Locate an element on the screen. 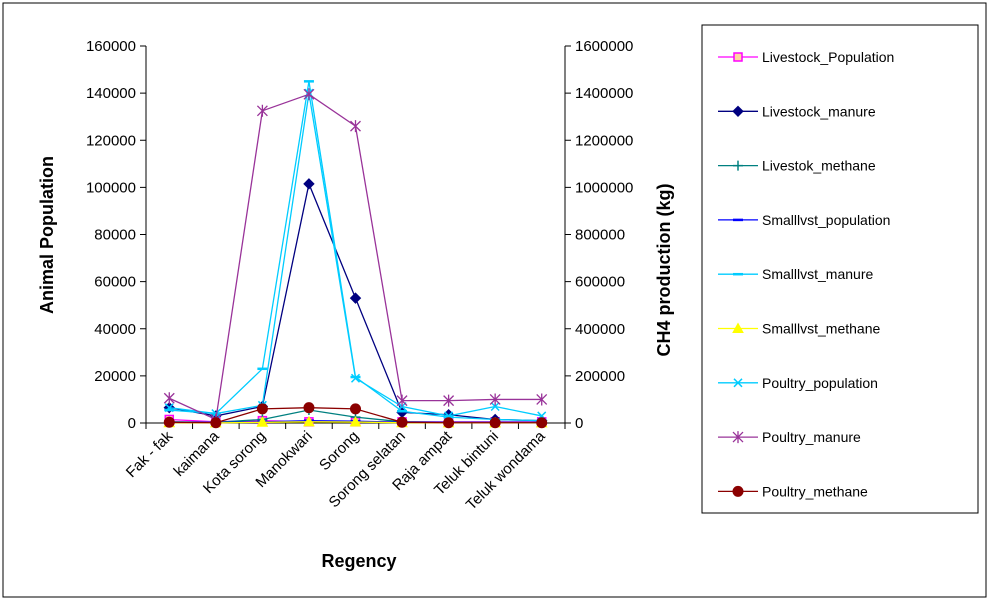 Image resolution: width=990 pixels, height=601 pixels. y2-tick-label: 200000 is located at coordinates (600, 376).